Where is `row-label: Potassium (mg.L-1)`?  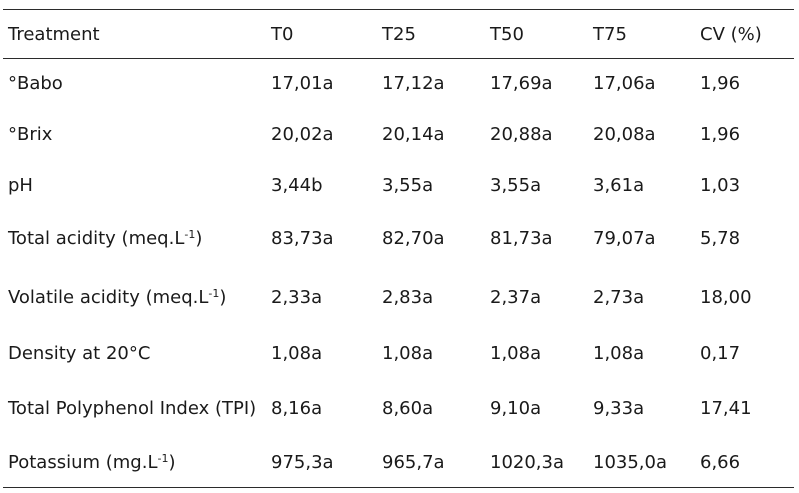
row-label: Potassium (mg.L-1) is located at coordinates (135, 462).